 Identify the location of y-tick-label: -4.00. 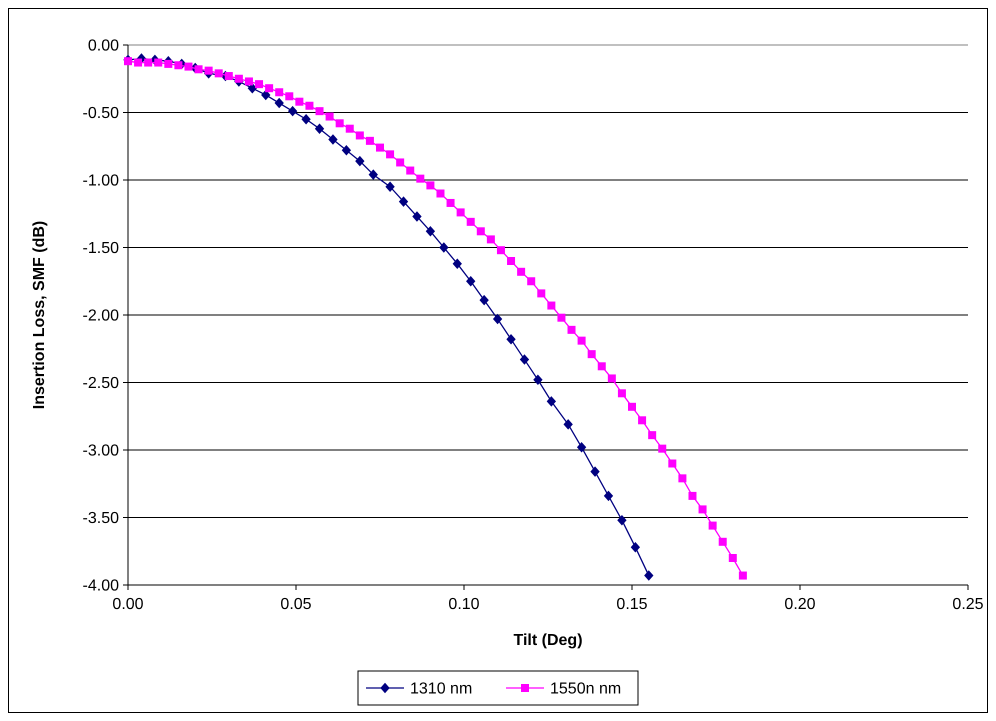
(101, 586).